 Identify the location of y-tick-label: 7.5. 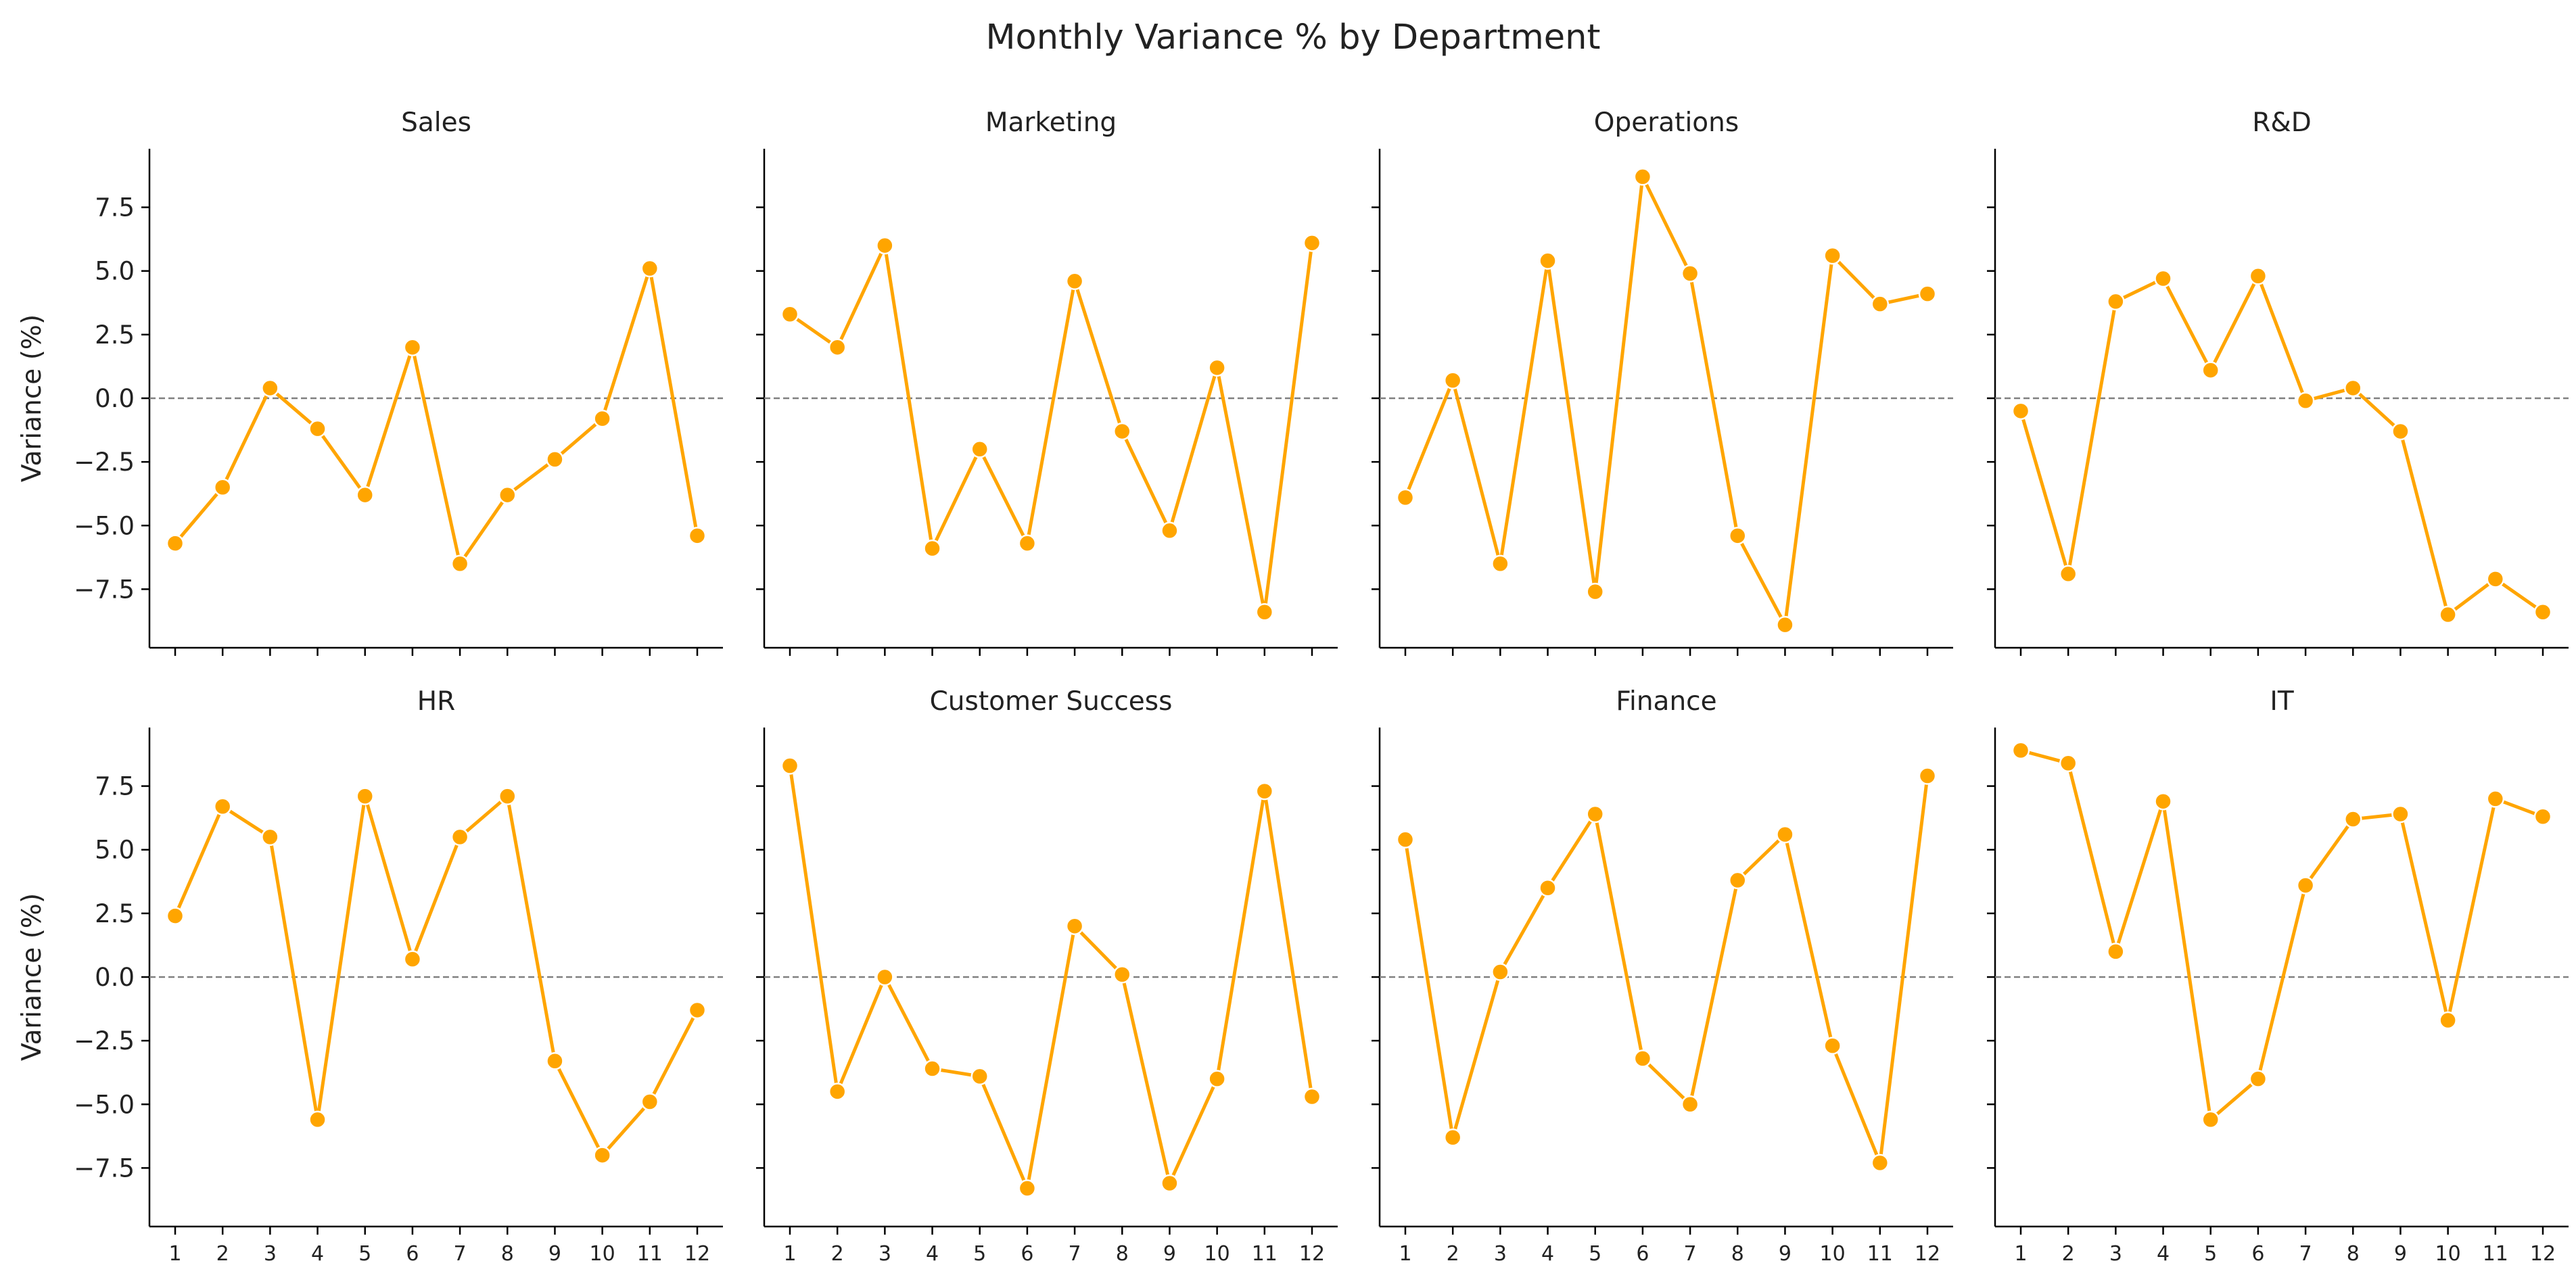
(115, 207).